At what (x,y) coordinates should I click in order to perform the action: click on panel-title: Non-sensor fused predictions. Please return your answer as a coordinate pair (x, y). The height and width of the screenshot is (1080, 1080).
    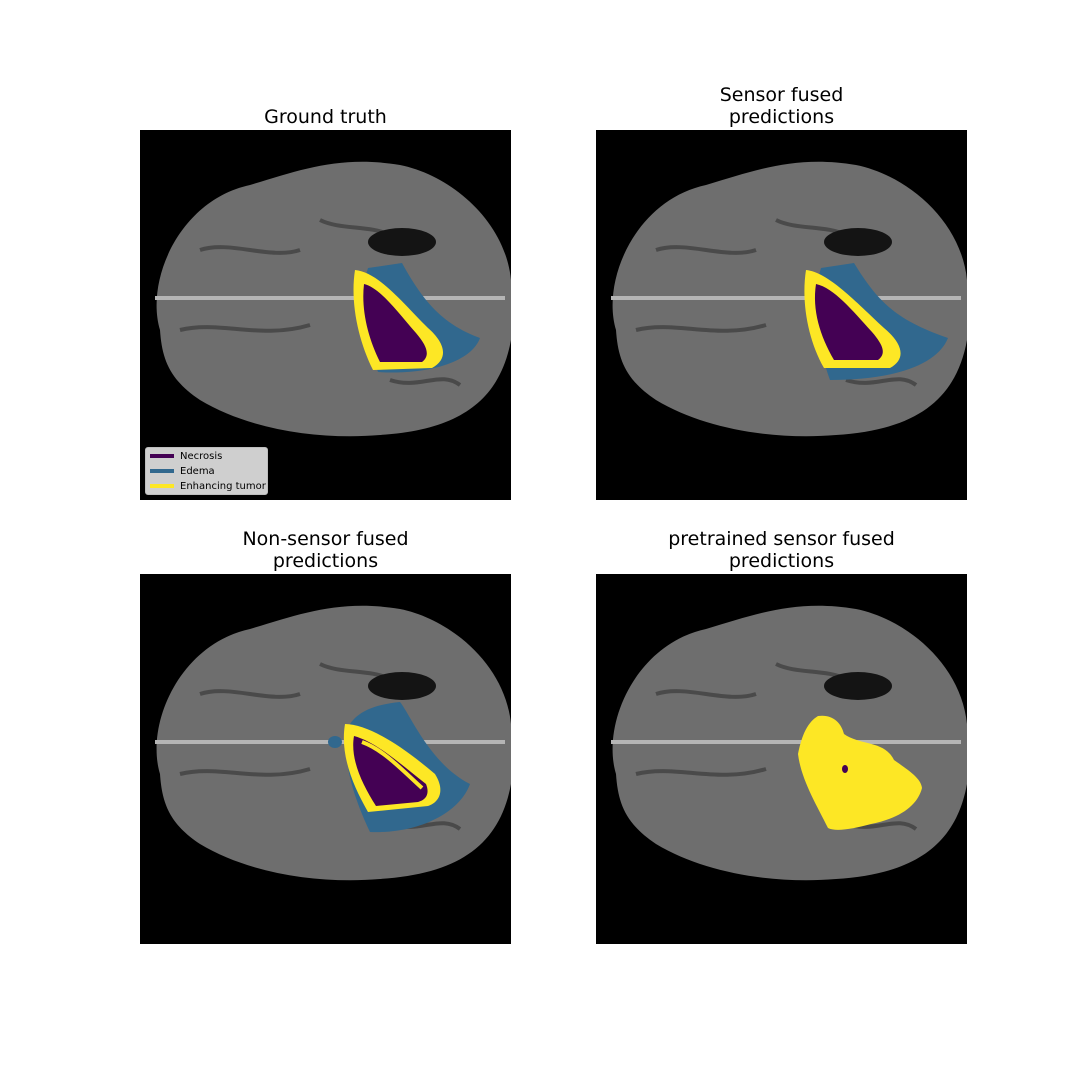
    Looking at the image, I should click on (325, 550).